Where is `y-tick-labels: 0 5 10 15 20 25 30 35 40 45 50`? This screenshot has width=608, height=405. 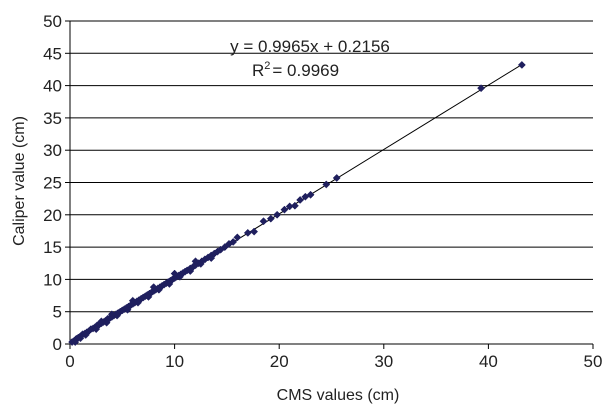
y-tick-labels: 0 5 10 15 20 25 30 35 40 45 50 is located at coordinates (52, 183).